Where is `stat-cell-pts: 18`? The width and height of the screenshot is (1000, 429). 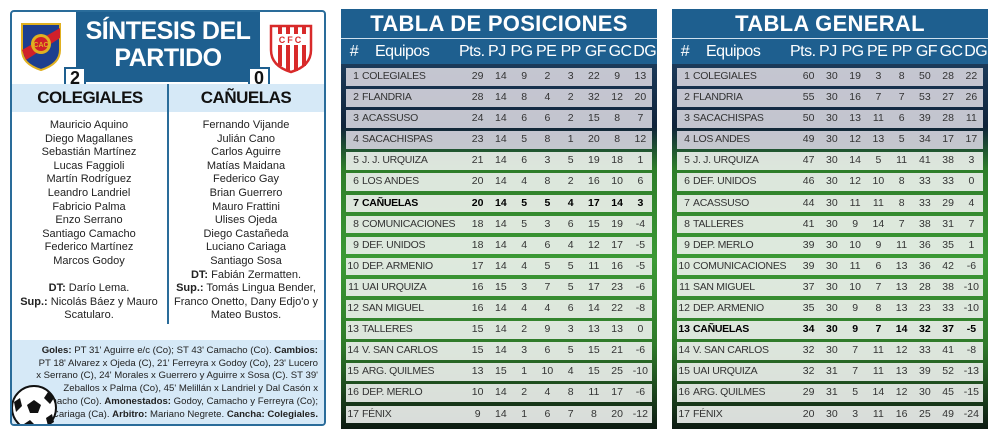
stat-cell-pts: 18 is located at coordinates (477, 223).